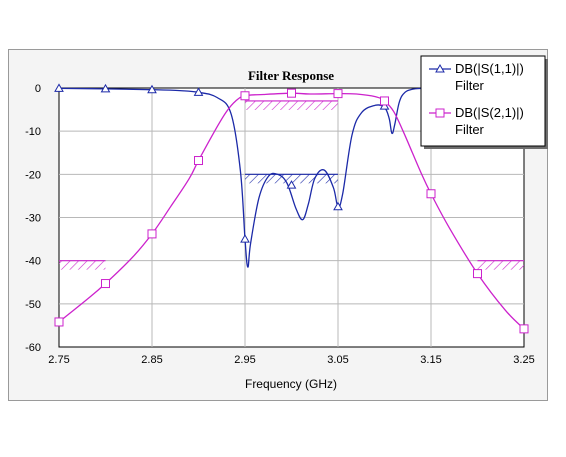 The width and height of the screenshot is (566, 457). What do you see at coordinates (337, 360) in the screenshot?
I see `x-tick-label: 3.05` at bounding box center [337, 360].